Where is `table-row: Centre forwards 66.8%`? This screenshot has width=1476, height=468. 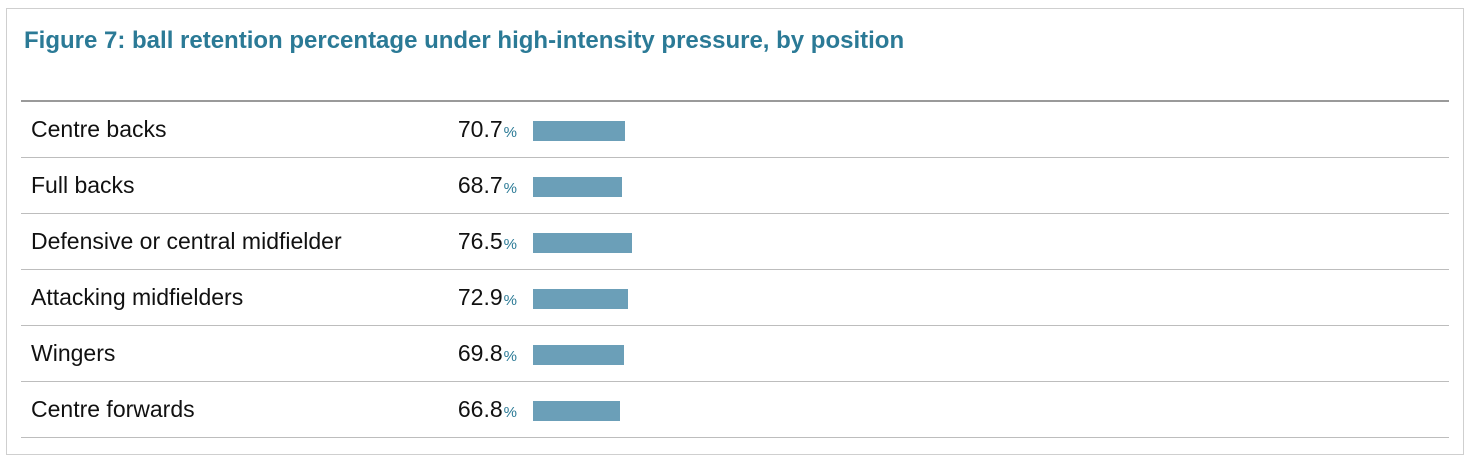
table-row: Centre forwards 66.8% is located at coordinates (735, 410).